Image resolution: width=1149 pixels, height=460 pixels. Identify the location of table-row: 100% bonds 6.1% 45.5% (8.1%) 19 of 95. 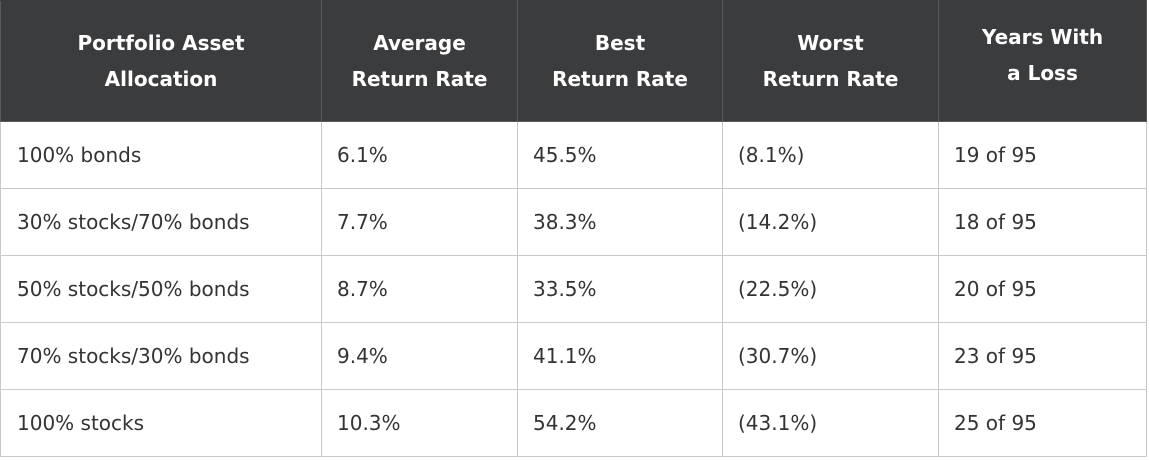
(573, 155).